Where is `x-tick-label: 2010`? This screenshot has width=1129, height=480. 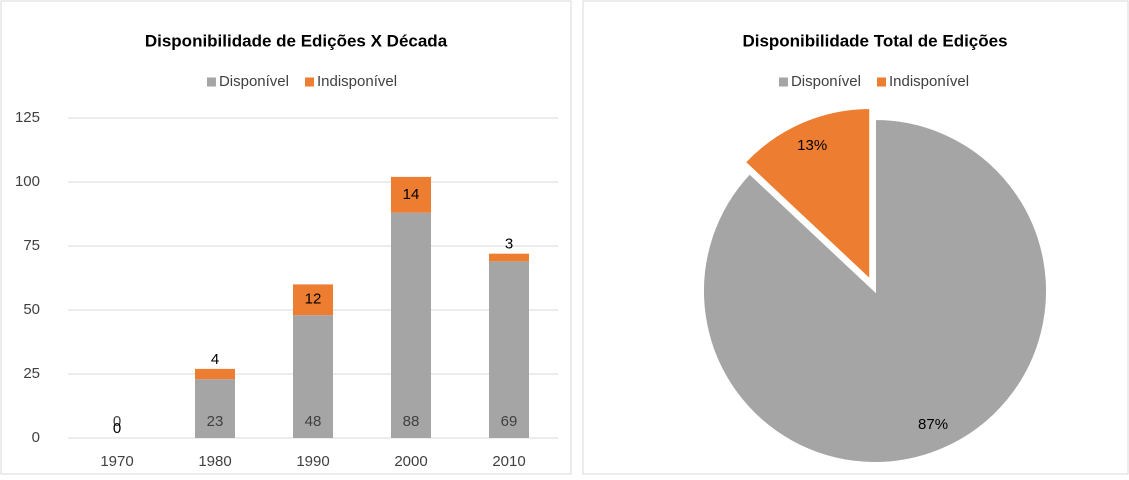
x-tick-label: 2010 is located at coordinates (508, 461).